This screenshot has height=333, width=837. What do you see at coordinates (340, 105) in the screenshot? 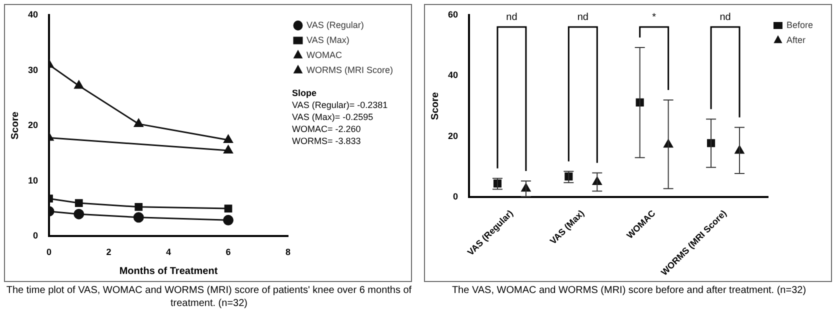
I see `text: VAS (Regular)= -0.2381` at bounding box center [340, 105].